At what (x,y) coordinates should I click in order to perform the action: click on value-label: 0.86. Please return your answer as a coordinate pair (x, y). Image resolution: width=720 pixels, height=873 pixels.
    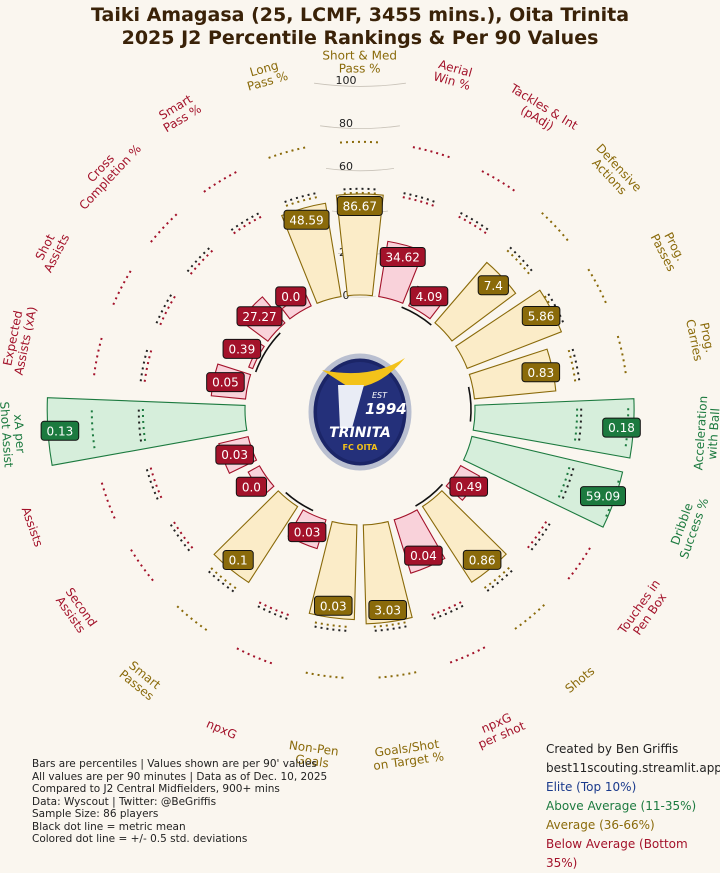
    Looking at the image, I should click on (482, 560).